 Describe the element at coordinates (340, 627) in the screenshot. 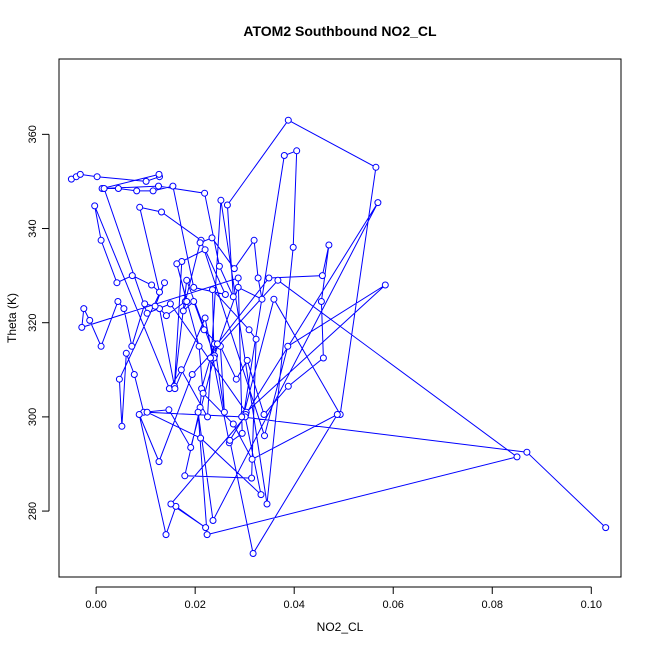

I see `x-axis-label: NO2_CL` at that location.